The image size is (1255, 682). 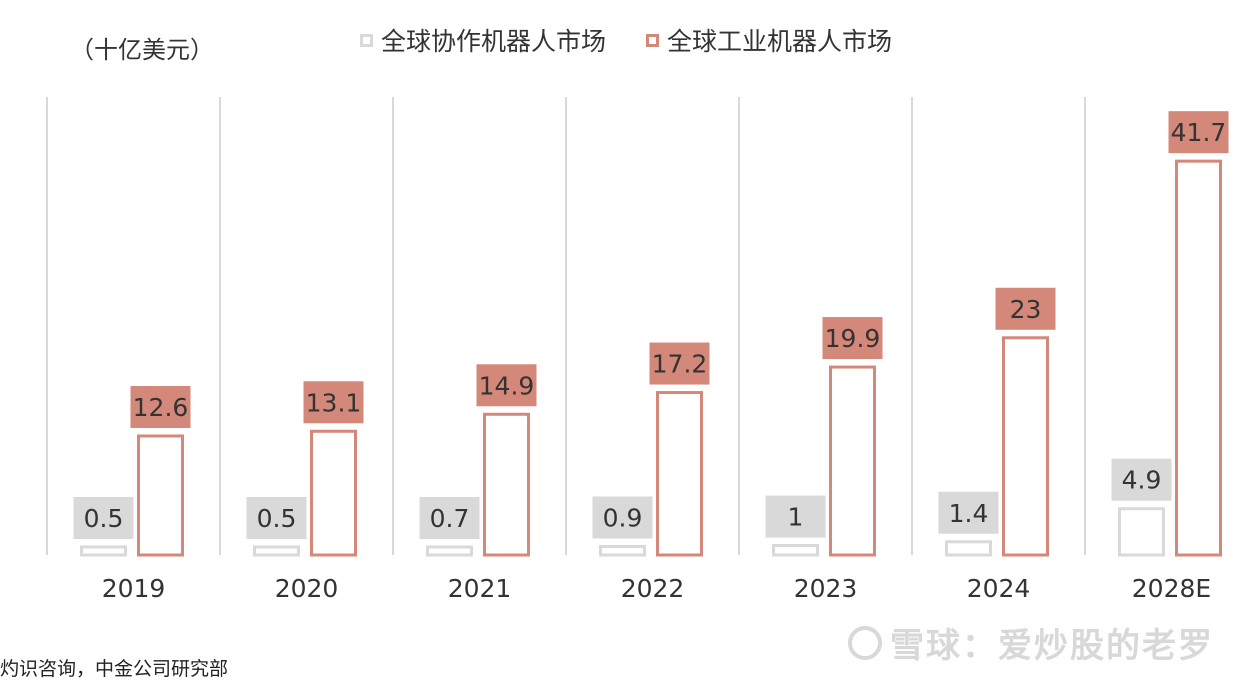 What do you see at coordinates (114, 669) in the screenshot?
I see `source-note: 灼识咨询，中金公司研究部` at bounding box center [114, 669].